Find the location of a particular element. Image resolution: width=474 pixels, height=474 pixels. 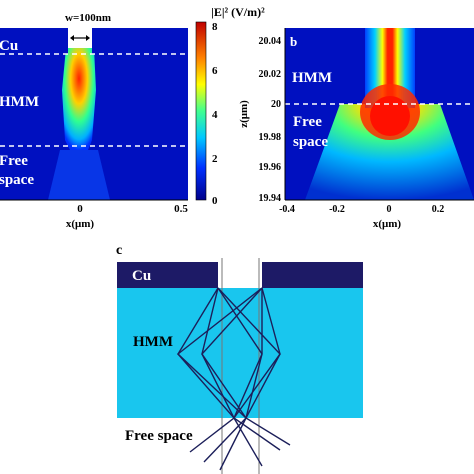

cu-layer-right is located at coordinates (312, 275).